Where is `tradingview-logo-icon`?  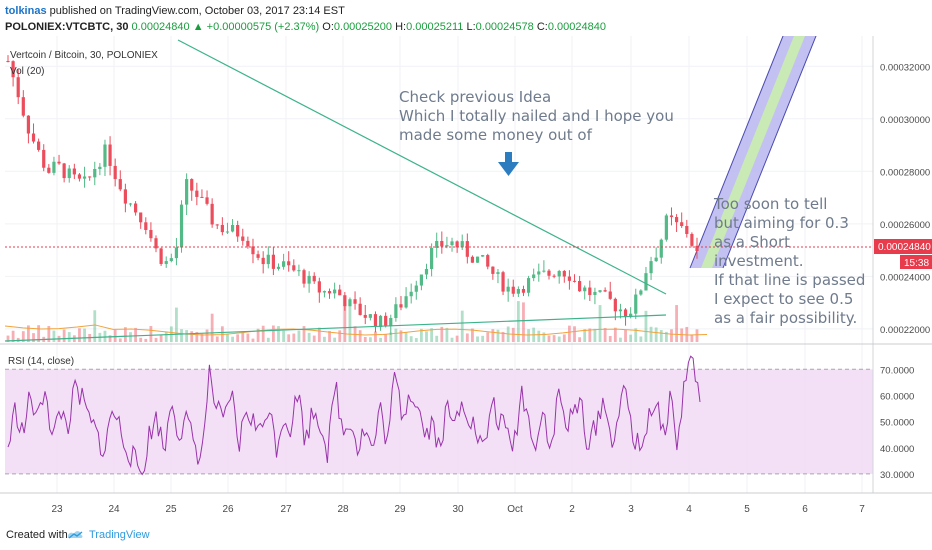 tradingview-logo-icon is located at coordinates (75, 533).